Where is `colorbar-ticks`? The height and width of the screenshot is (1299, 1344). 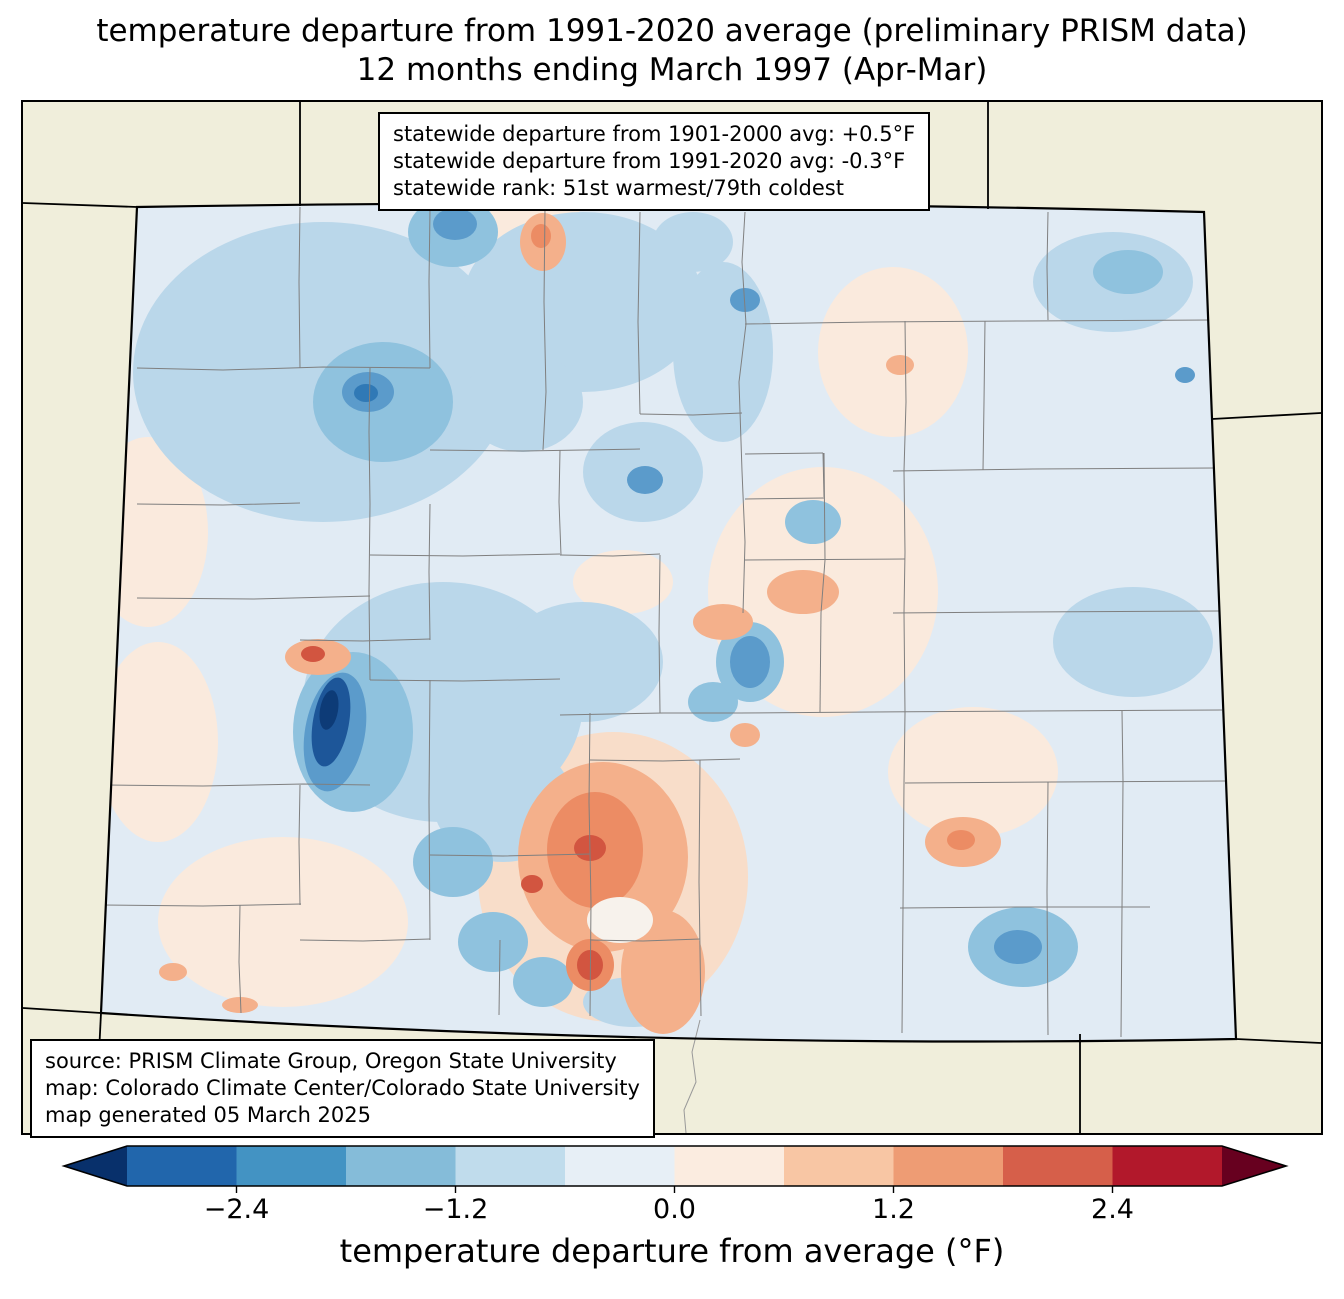
colorbar-ticks is located at coordinates (674, 1189).